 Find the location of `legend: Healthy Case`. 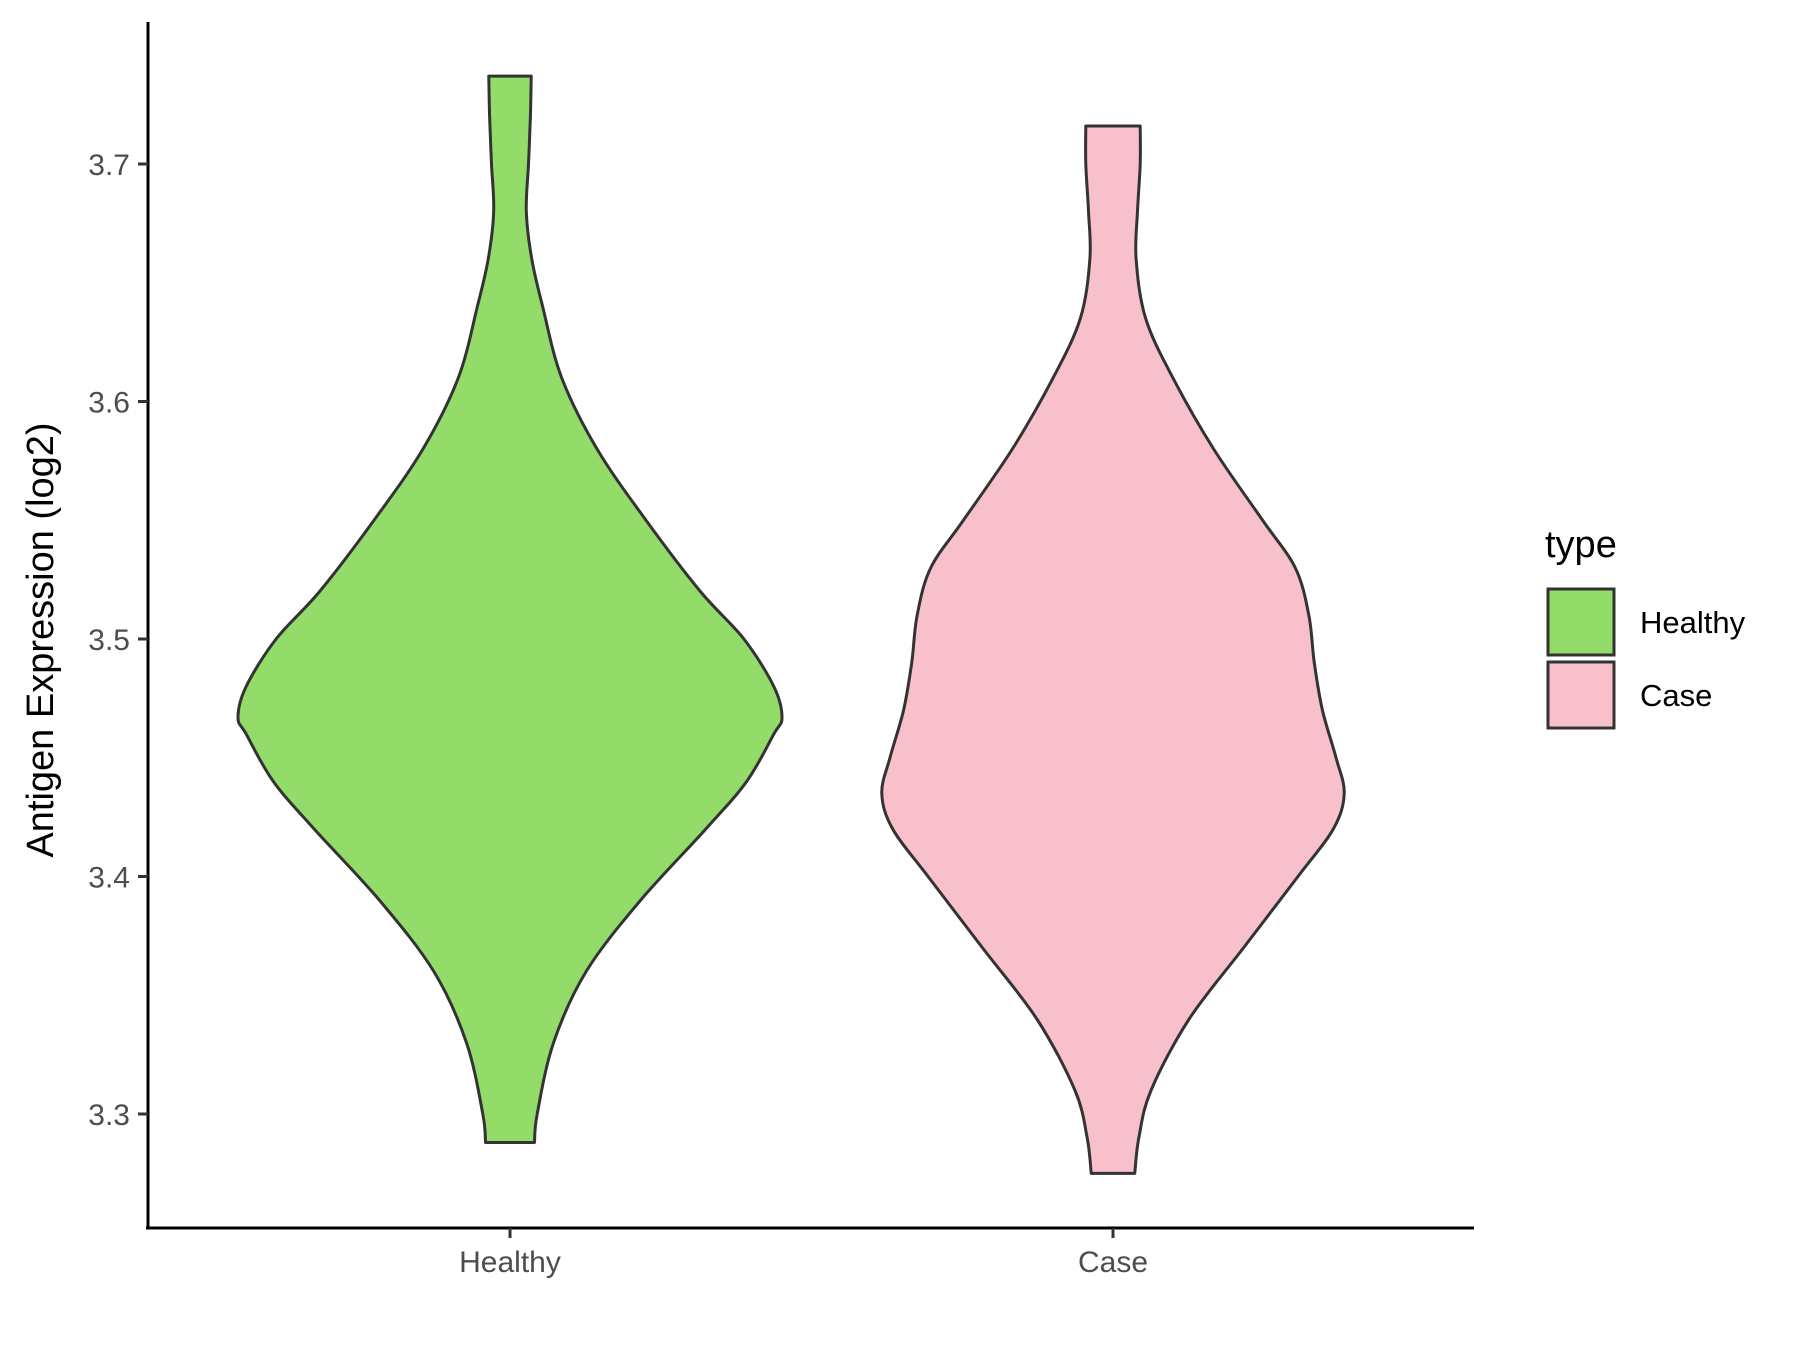

legend: Healthy Case is located at coordinates (1646, 658).